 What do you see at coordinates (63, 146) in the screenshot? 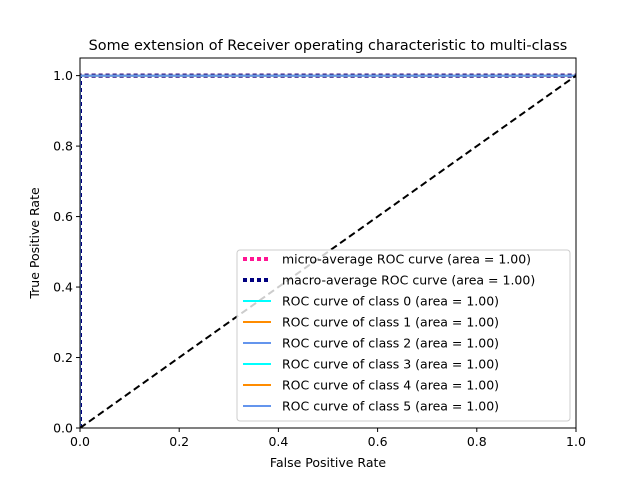
I see `y-tick-label: 0.8` at bounding box center [63, 146].